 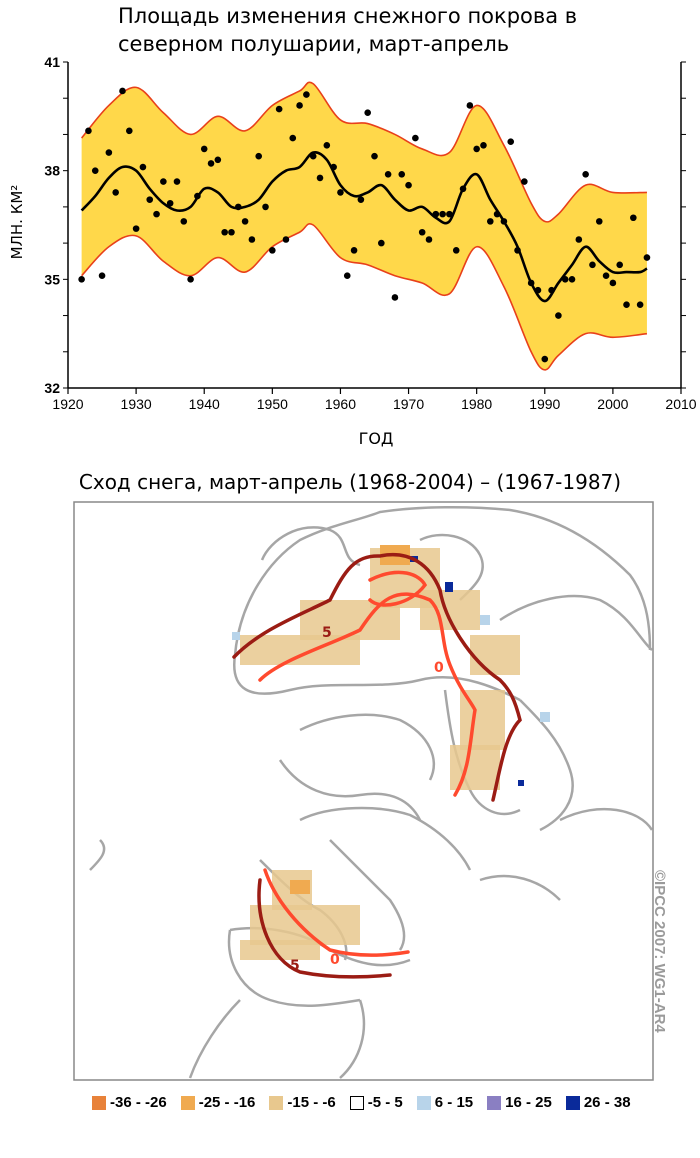 What do you see at coordinates (138, 1102) in the screenshot?
I see `legend-label: -36 - -26` at bounding box center [138, 1102].